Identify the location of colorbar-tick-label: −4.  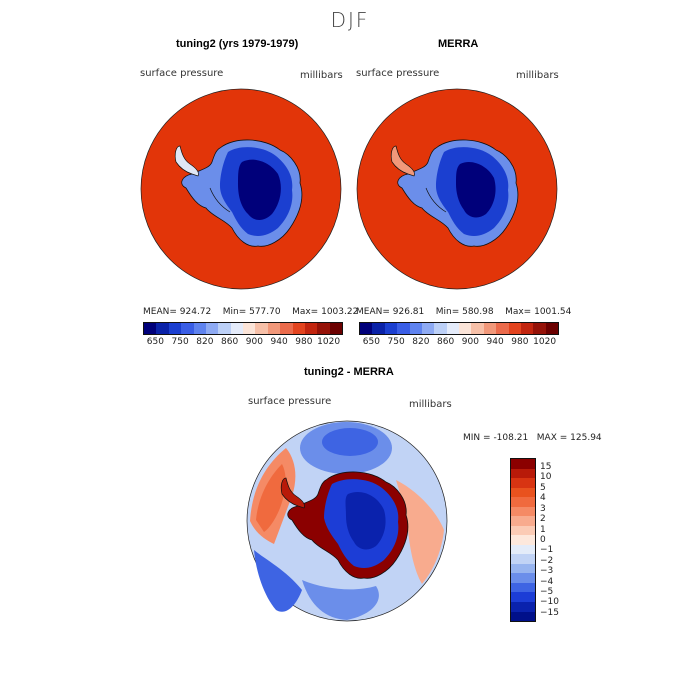
(547, 581).